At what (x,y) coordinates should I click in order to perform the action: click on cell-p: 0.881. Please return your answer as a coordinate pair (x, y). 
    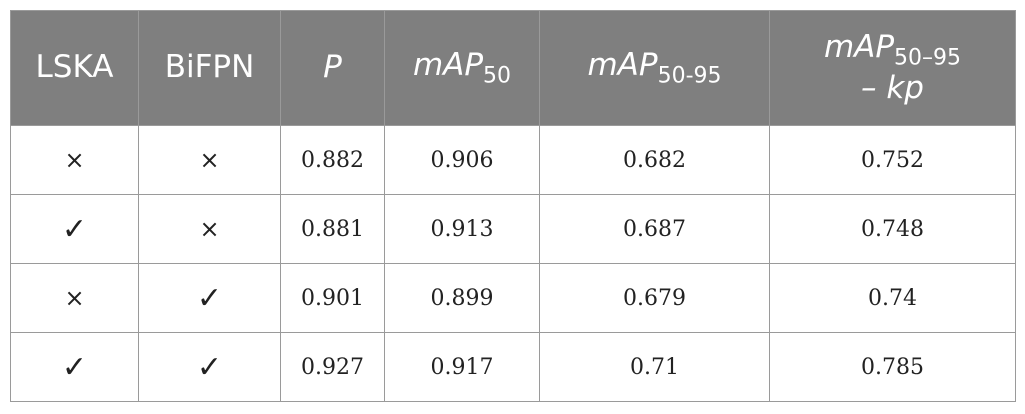
    Looking at the image, I should click on (332, 229).